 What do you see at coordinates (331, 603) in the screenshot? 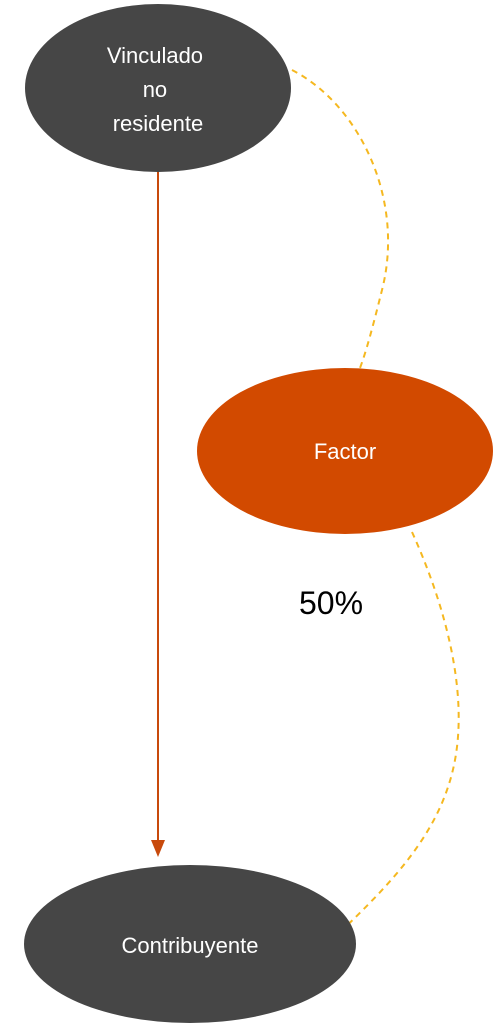
I see `percentage-label: 50%` at bounding box center [331, 603].